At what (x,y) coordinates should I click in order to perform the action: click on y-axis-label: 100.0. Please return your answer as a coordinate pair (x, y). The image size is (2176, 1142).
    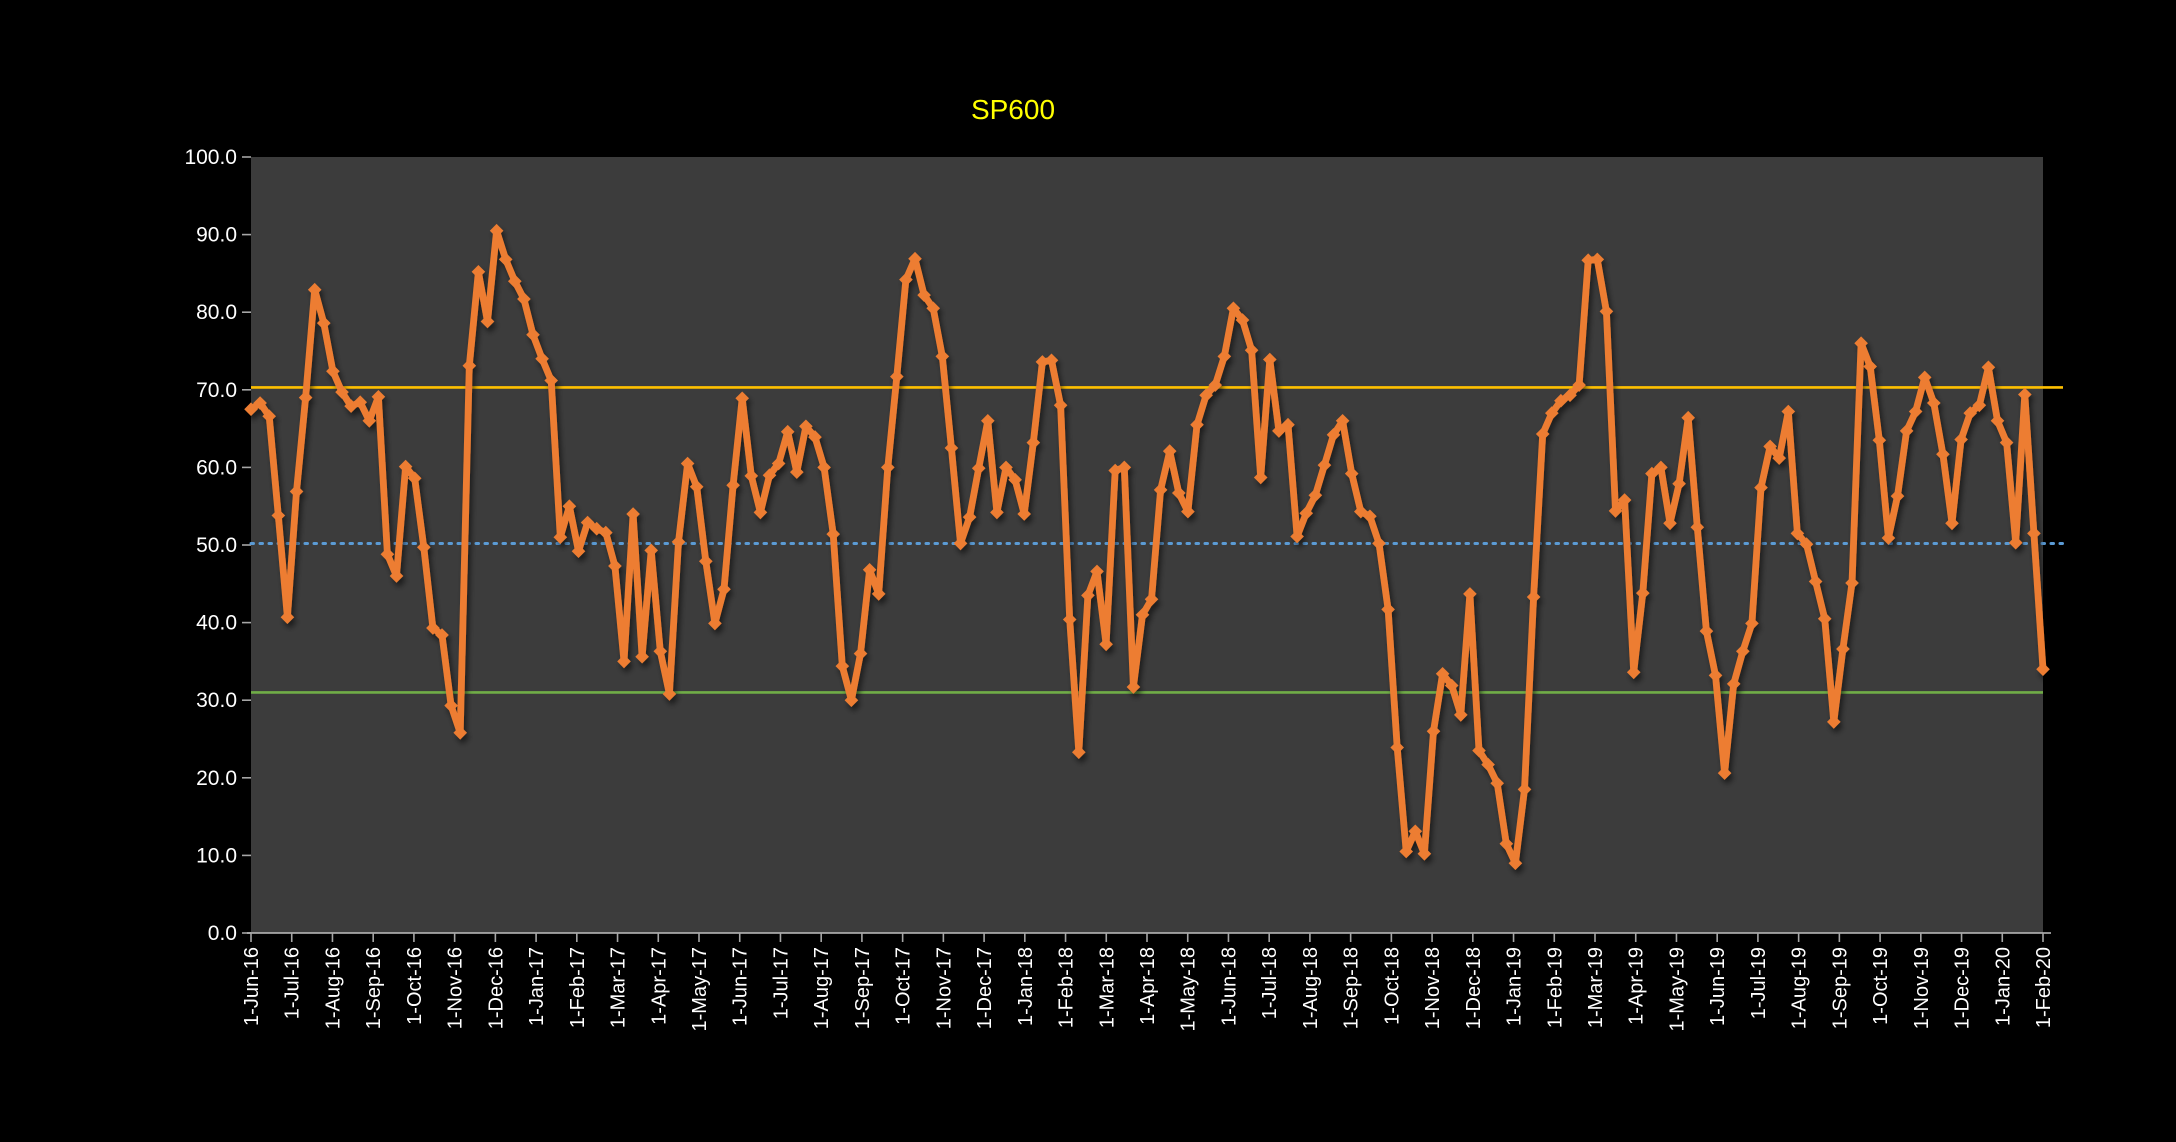
    Looking at the image, I should click on (210, 157).